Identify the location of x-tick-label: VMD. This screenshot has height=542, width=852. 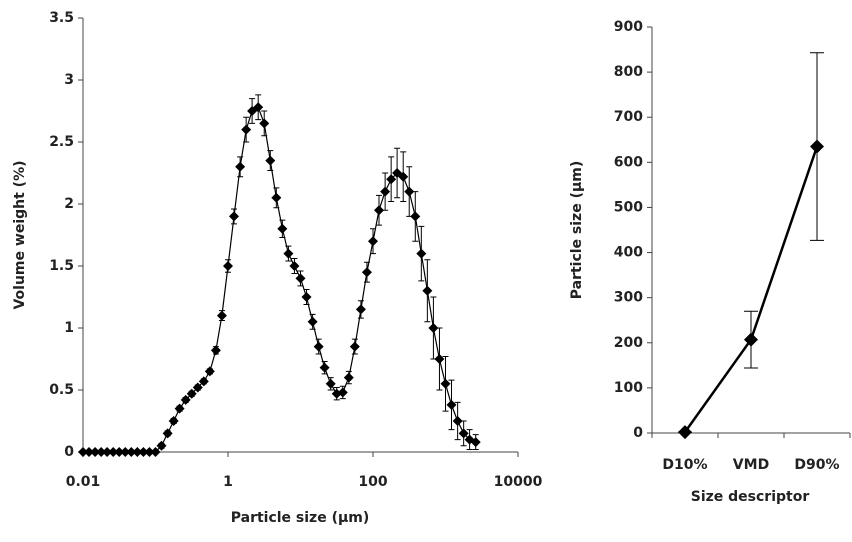
(751, 465).